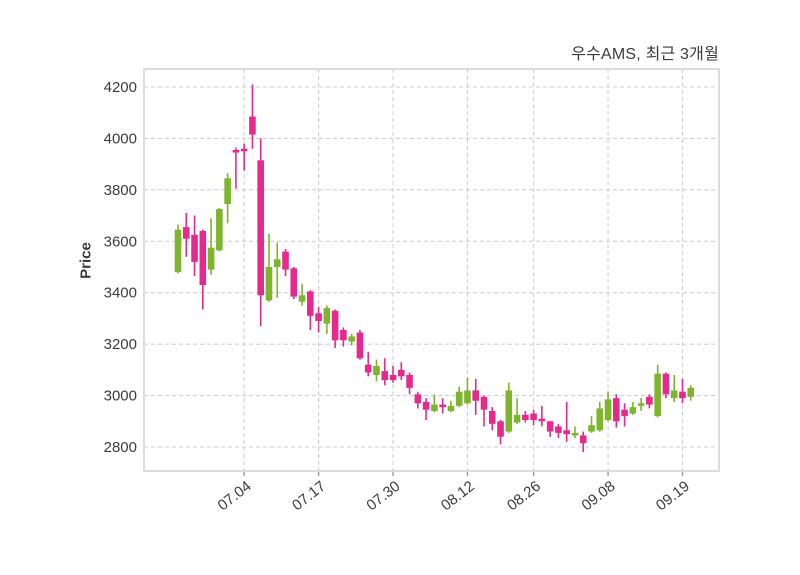 This screenshot has height=575, width=800. Describe the element at coordinates (598, 496) in the screenshot. I see `x-tick-label: 09.08` at that location.